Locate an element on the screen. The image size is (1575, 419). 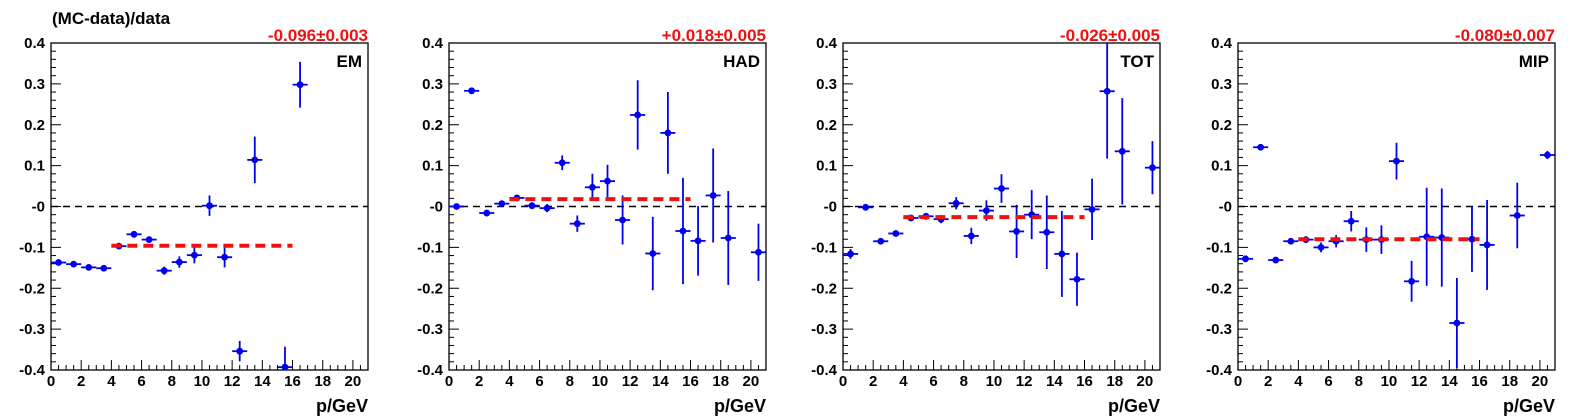
y-tick-label: -0.3 is located at coordinates (1219, 329).